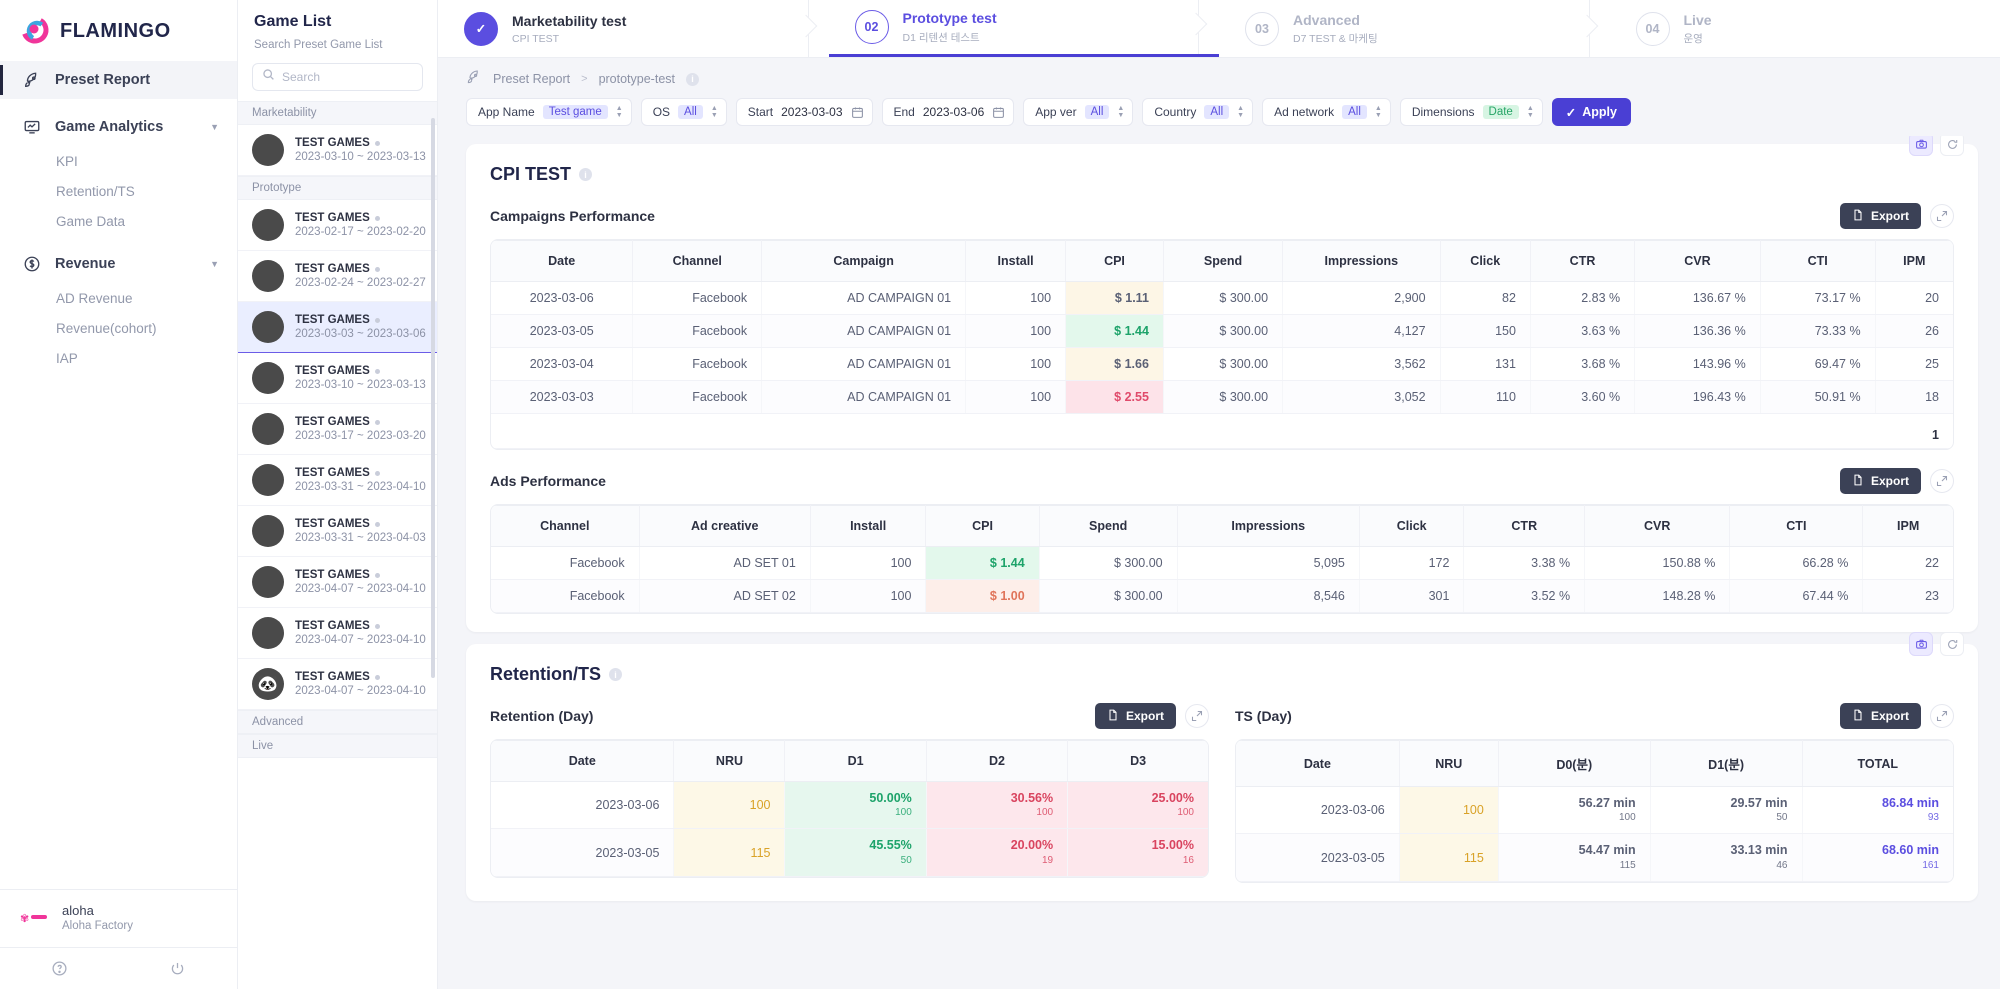 This screenshot has width=2000, height=989. What do you see at coordinates (337, 327) in the screenshot?
I see `list-item: TEST GAMES 2023-03-03 ~ 2023-03-06` at bounding box center [337, 327].